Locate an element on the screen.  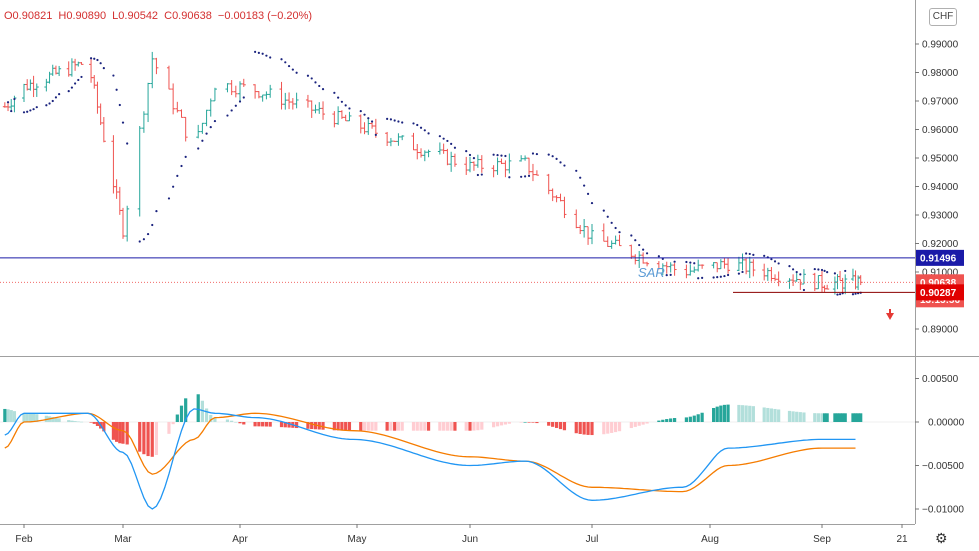
currency-button: CHF is located at coordinates (943, 17).